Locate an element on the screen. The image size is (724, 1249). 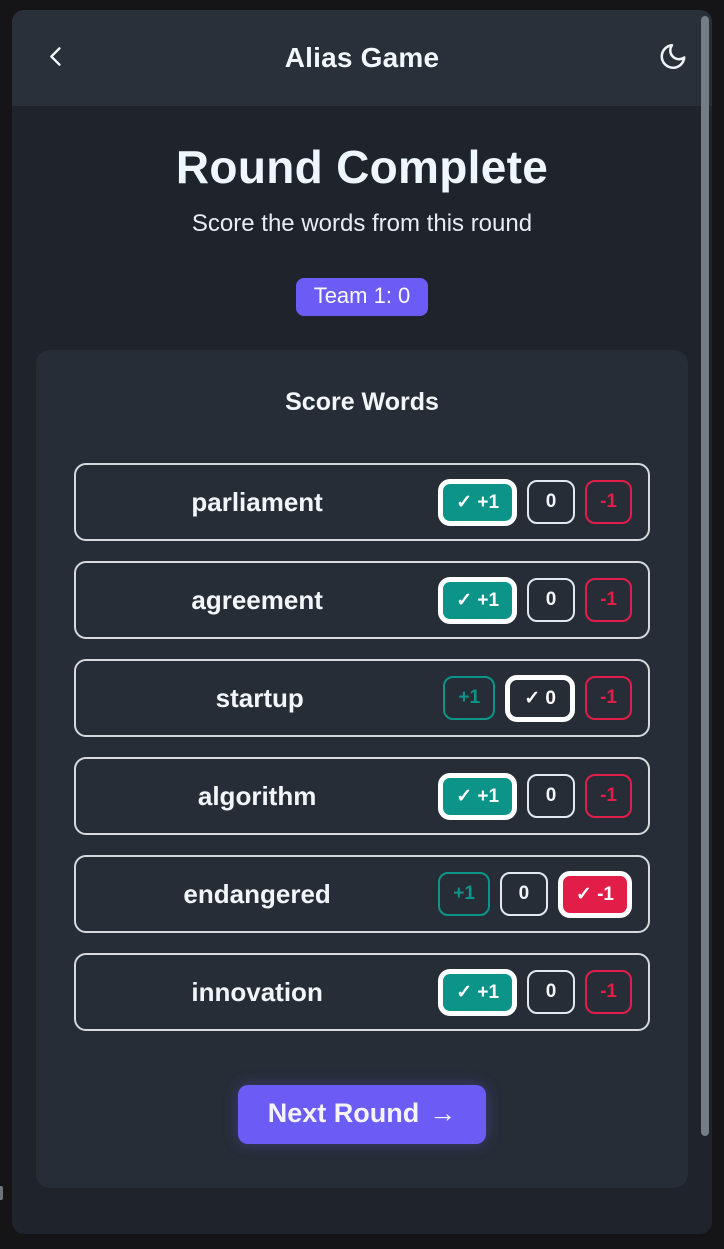
word-row: agreement ✓ +1 0 -1 is located at coordinates (362, 600).